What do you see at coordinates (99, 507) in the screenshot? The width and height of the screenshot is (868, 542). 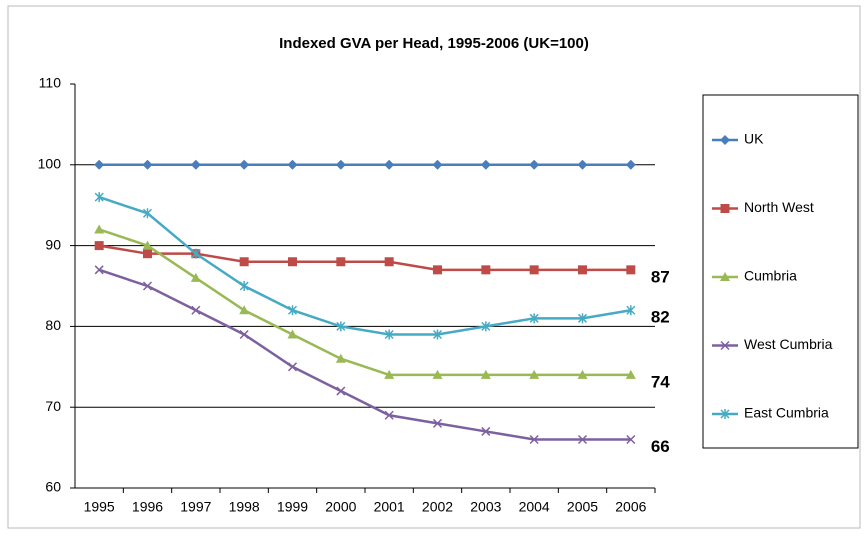 I see `x-tick-label: 1995` at bounding box center [99, 507].